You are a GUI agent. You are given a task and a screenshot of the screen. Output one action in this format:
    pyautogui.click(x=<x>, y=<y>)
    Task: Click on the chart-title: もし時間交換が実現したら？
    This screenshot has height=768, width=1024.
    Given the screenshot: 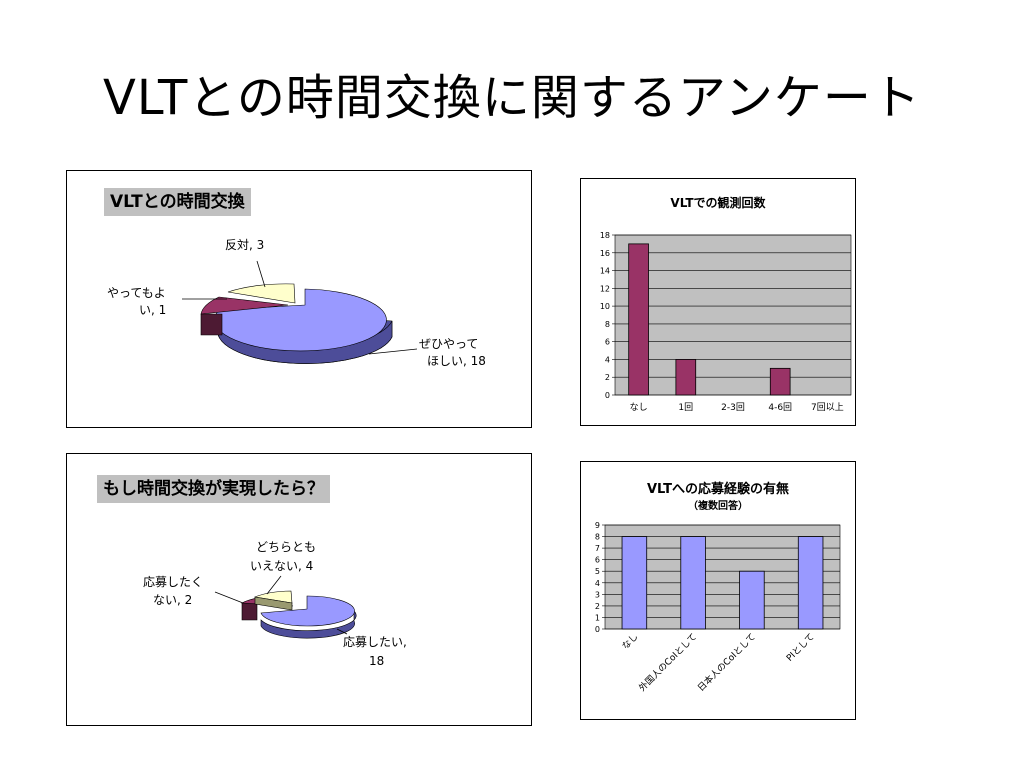 What is the action you would take?
    pyautogui.click(x=213, y=489)
    